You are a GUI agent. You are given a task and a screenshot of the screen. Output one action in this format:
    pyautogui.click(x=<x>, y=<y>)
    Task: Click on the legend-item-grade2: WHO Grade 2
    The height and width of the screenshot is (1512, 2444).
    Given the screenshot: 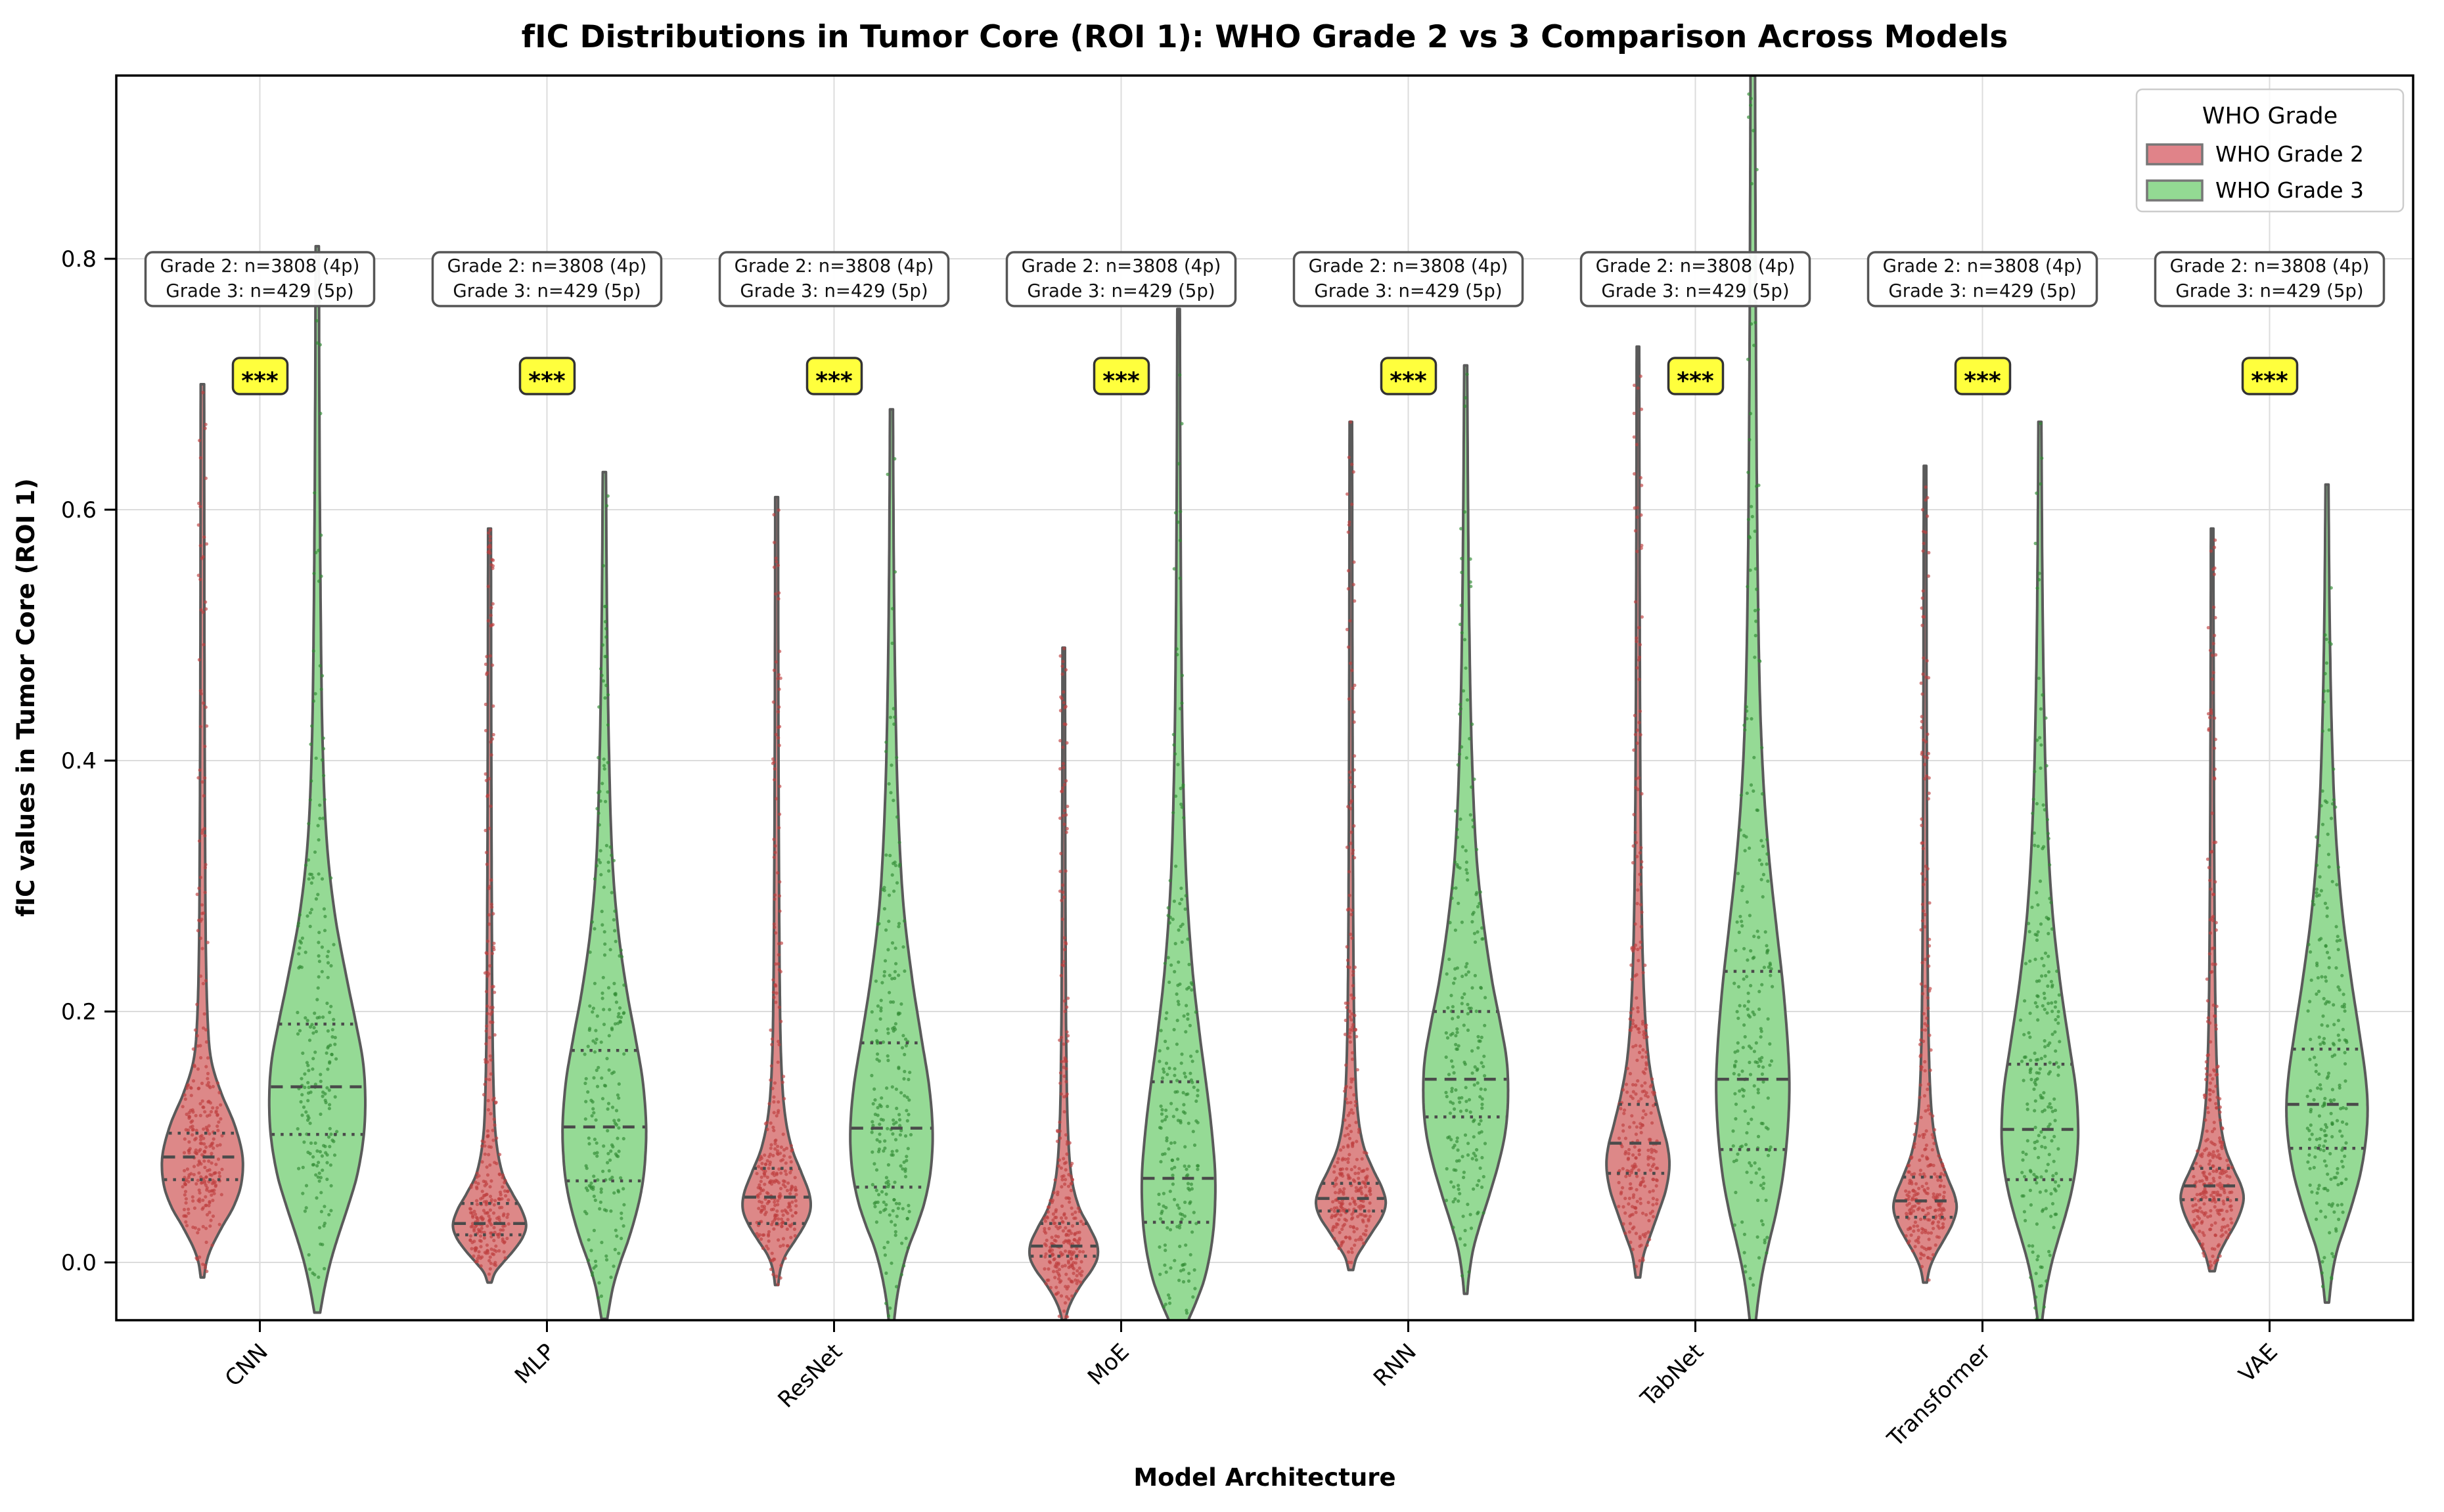 What is the action you would take?
    pyautogui.click(x=2255, y=154)
    